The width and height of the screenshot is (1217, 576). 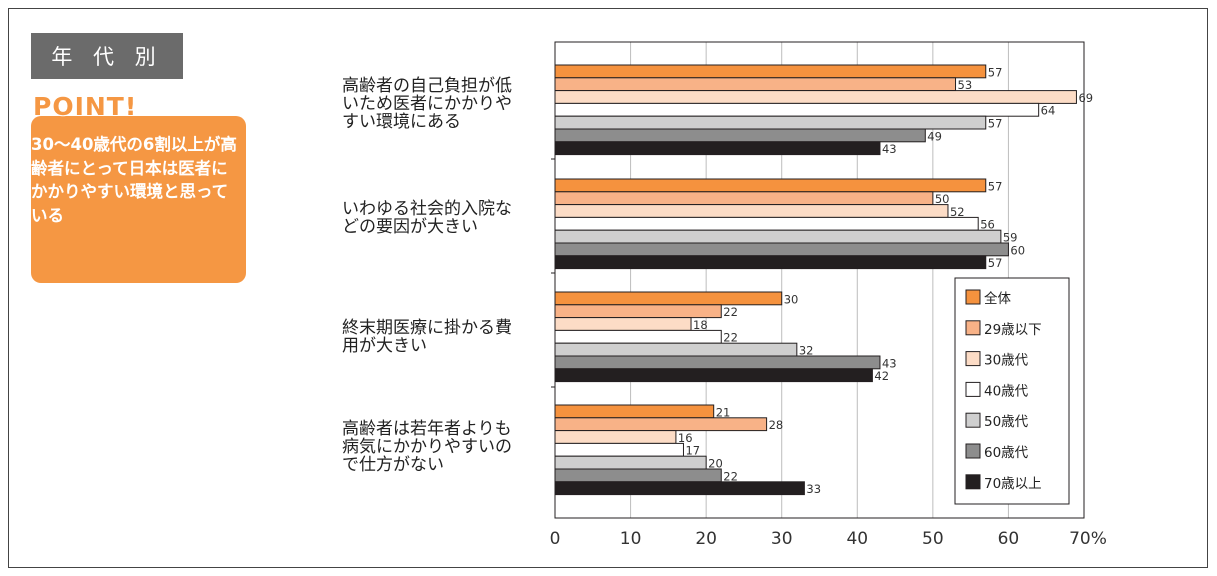 What do you see at coordinates (813, 489) in the screenshot?
I see `bar-value-label: 33` at bounding box center [813, 489].